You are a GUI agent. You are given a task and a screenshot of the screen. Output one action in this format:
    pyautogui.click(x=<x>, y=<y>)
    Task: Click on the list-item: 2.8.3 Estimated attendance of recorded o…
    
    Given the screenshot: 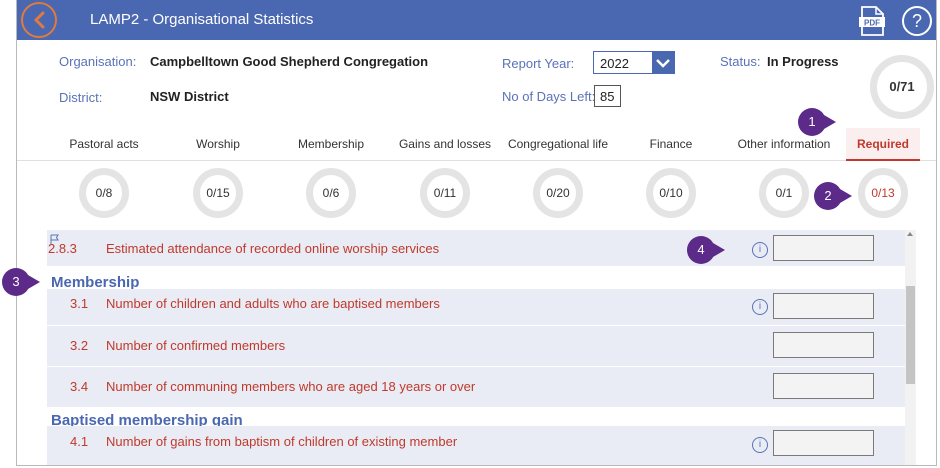 What is the action you would take?
    pyautogui.click(x=476, y=248)
    